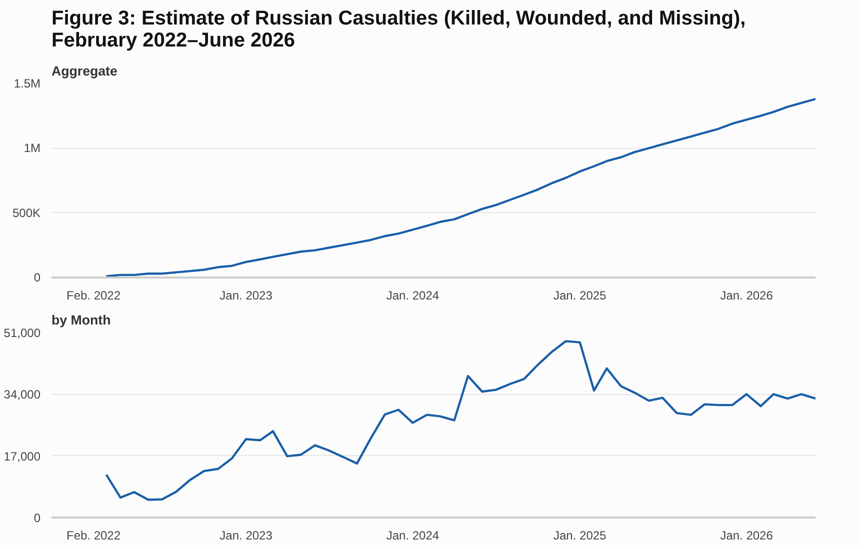 Image resolution: width=868 pixels, height=549 pixels. What do you see at coordinates (26, 213) in the screenshot?
I see `y-tick-label: 500K` at bounding box center [26, 213].